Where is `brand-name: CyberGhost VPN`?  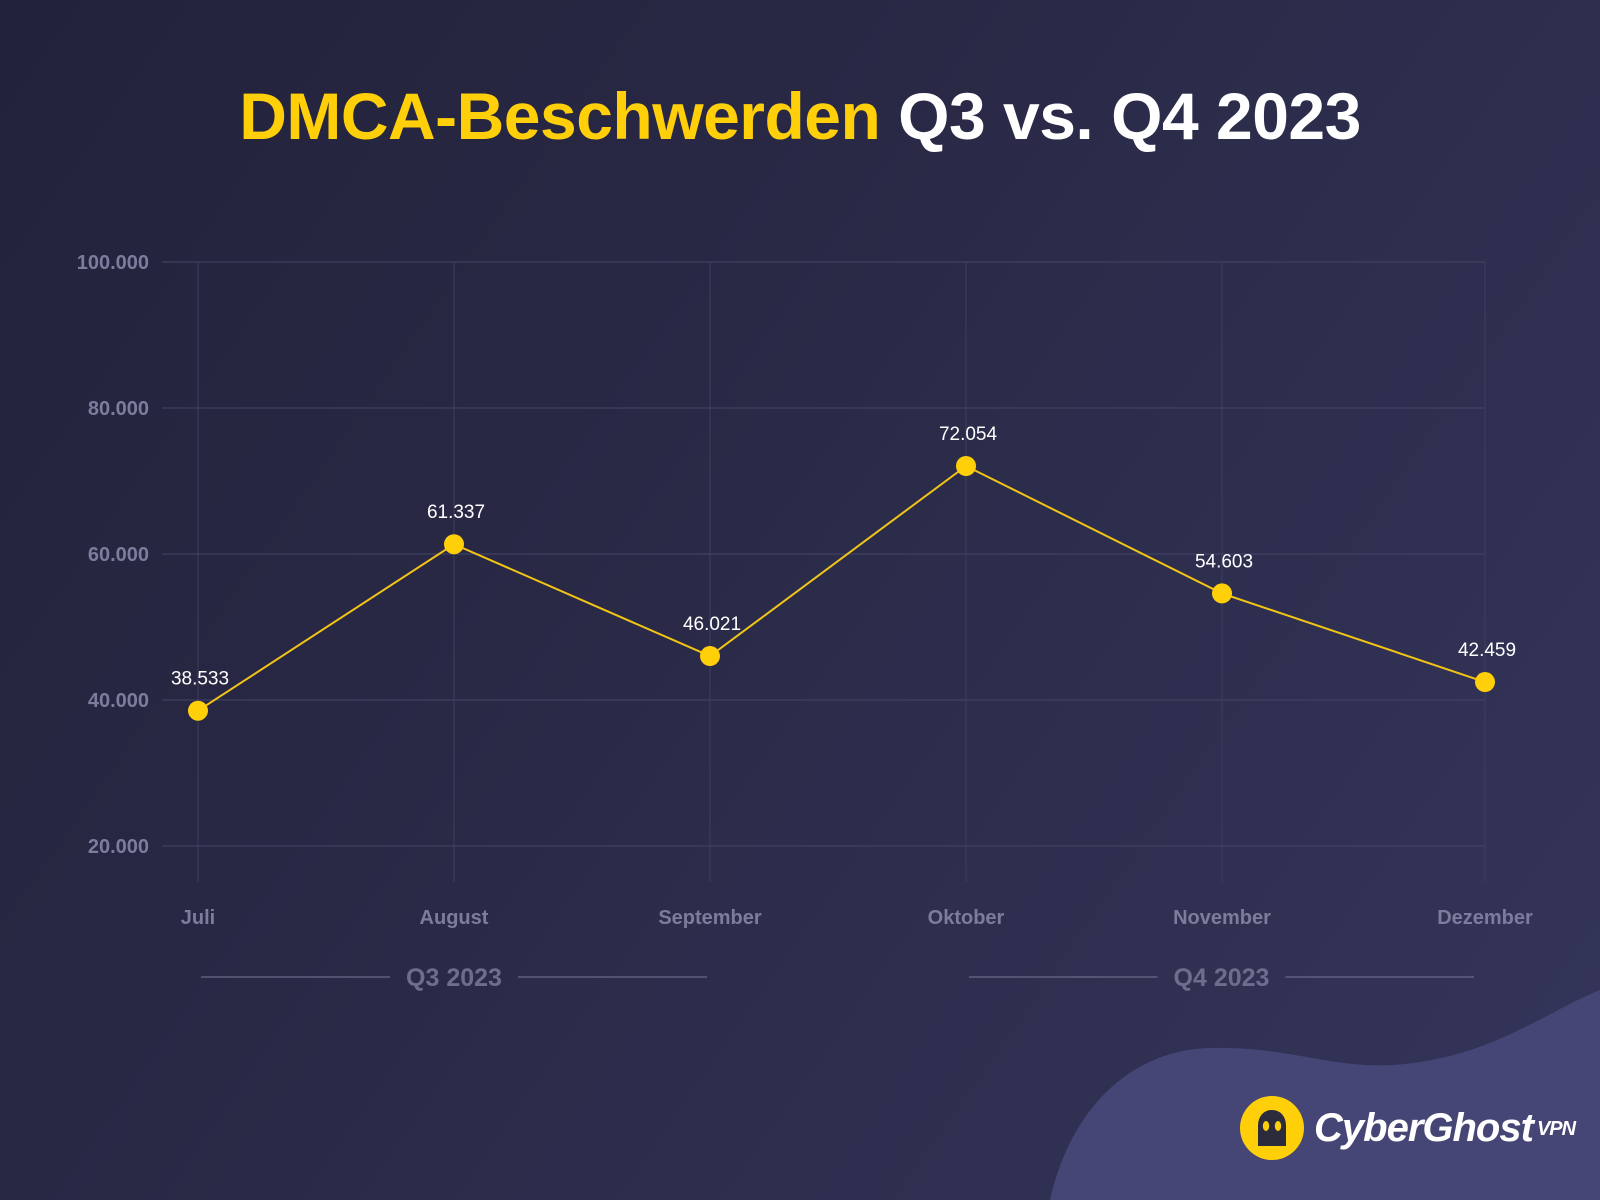
brand-name: CyberGhost VPN is located at coordinates (1445, 1128).